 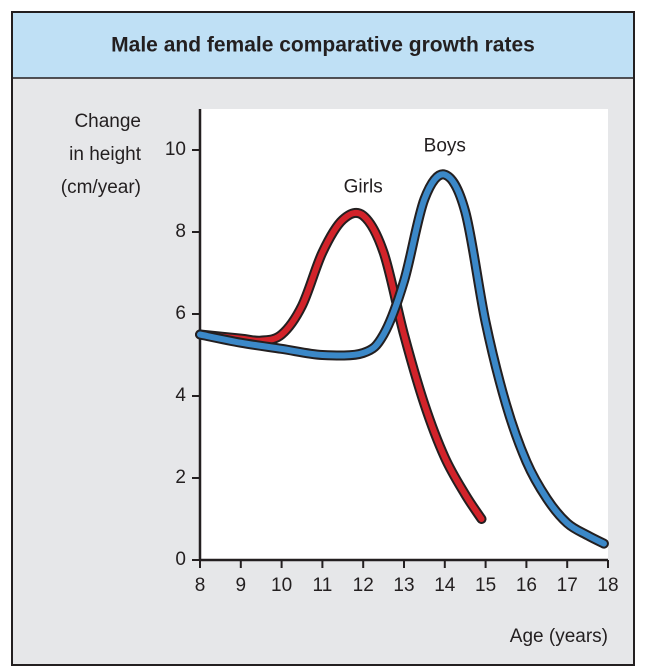 What do you see at coordinates (107, 121) in the screenshot?
I see `y-axis-label: Change` at bounding box center [107, 121].